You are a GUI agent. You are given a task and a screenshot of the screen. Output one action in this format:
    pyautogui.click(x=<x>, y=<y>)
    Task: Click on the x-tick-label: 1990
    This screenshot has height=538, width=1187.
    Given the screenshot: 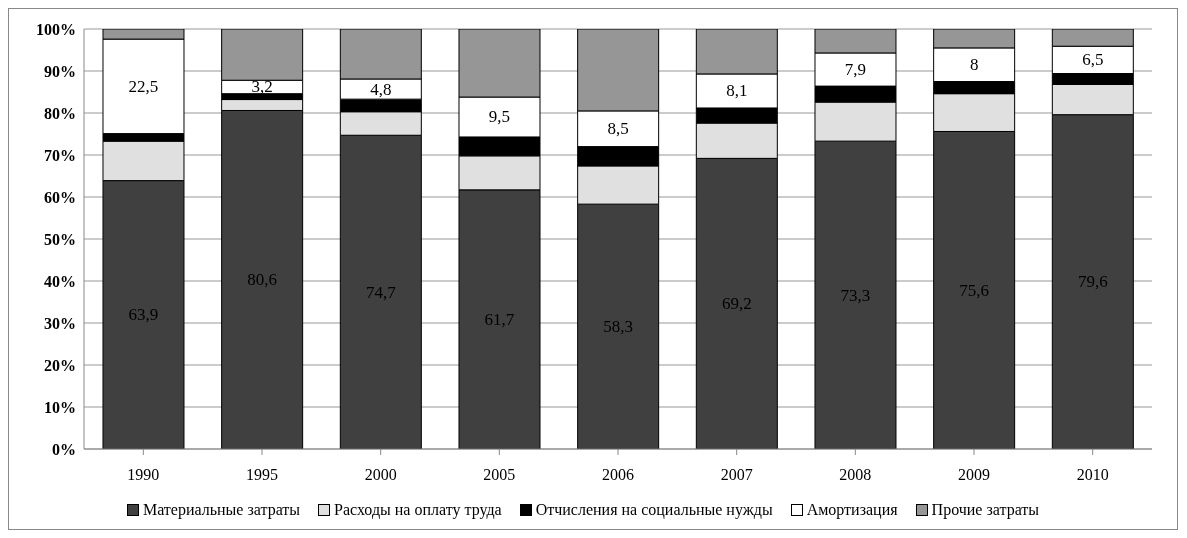 What is the action you would take?
    pyautogui.click(x=143, y=475)
    